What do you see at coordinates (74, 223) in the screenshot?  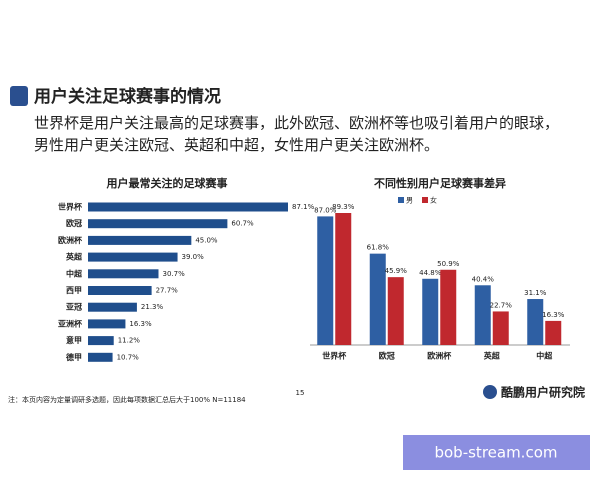 I see `y-tick-label: 欧冠` at bounding box center [74, 223].